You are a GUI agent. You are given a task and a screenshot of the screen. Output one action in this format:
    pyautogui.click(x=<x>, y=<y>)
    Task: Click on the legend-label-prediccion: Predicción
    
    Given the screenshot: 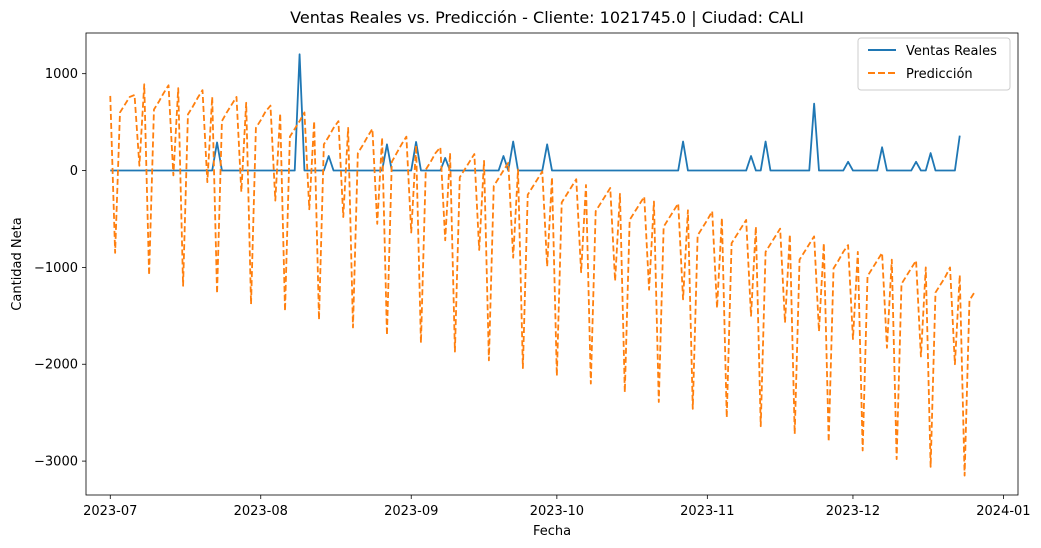 What is the action you would take?
    pyautogui.click(x=939, y=74)
    